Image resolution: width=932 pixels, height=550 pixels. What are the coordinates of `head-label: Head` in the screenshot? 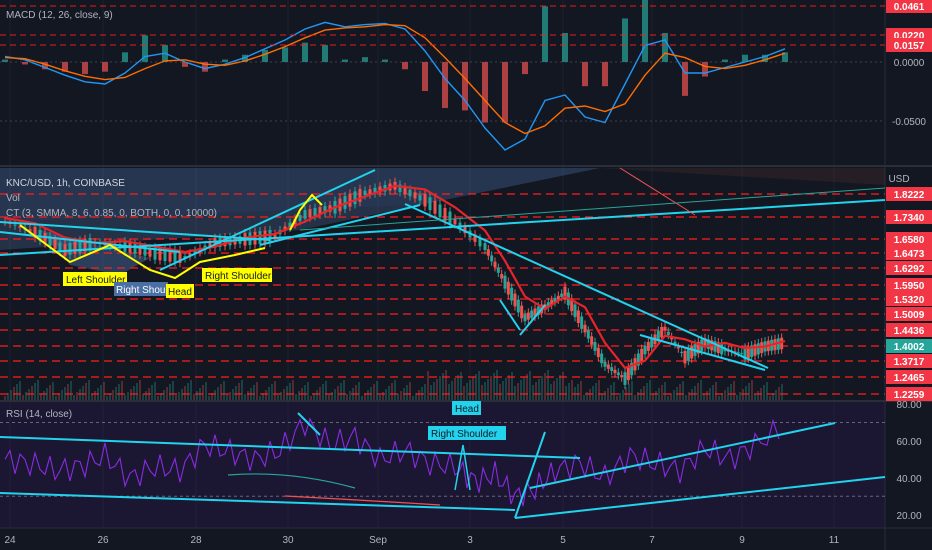 It's located at (180, 292).